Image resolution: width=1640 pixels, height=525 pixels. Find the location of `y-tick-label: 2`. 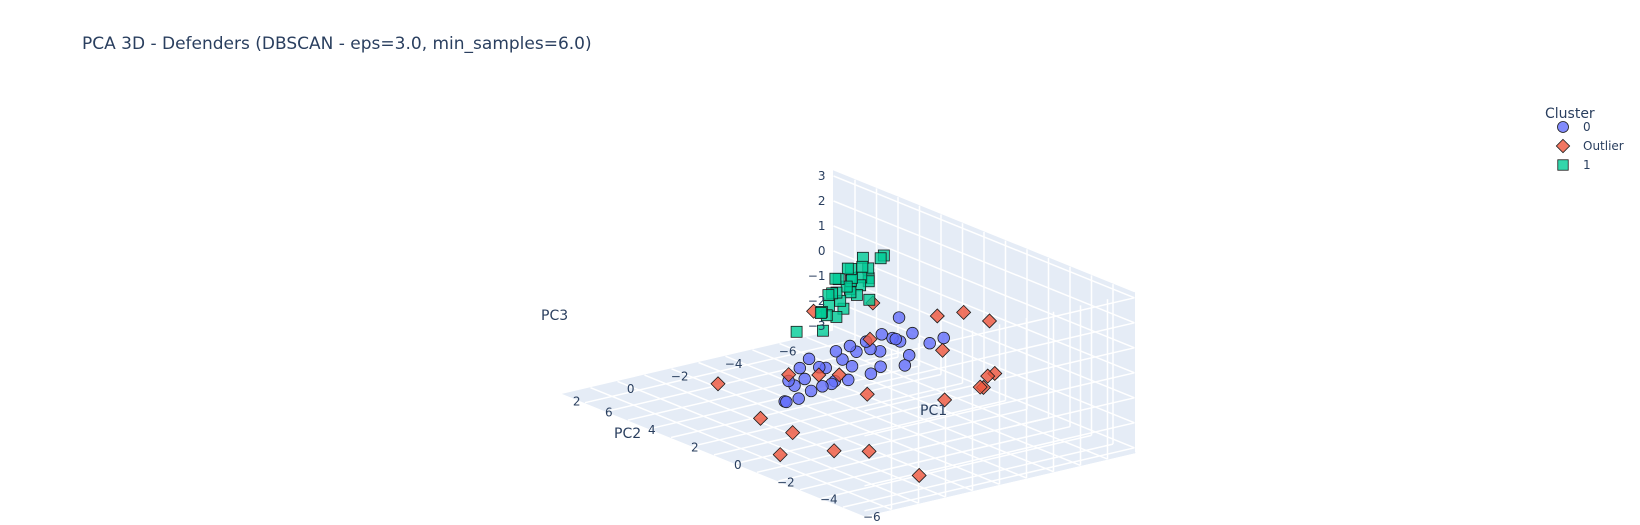

y-tick-label: 2 is located at coordinates (577, 402).